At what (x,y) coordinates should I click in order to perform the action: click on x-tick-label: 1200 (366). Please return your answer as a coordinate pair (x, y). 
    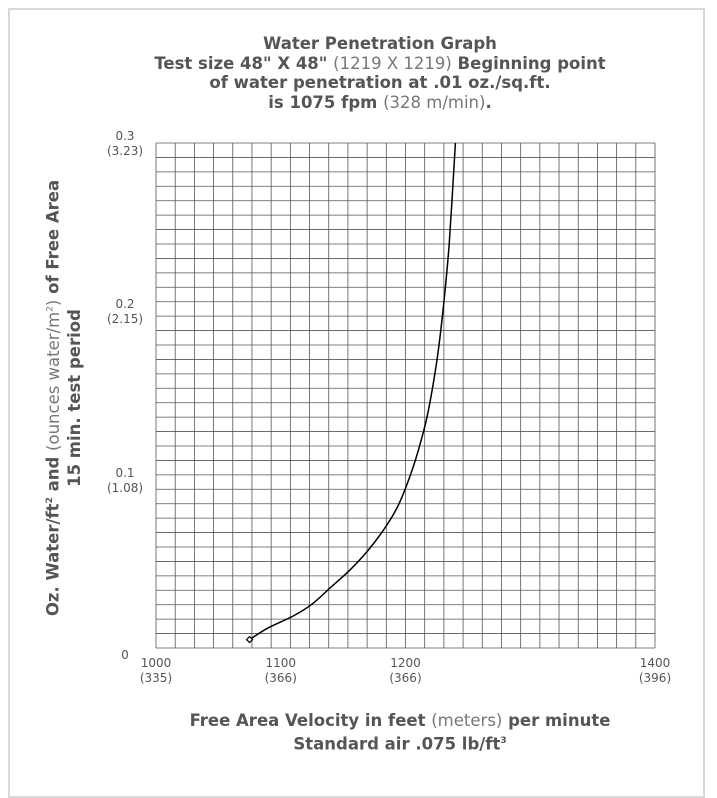
    Looking at the image, I should click on (406, 671).